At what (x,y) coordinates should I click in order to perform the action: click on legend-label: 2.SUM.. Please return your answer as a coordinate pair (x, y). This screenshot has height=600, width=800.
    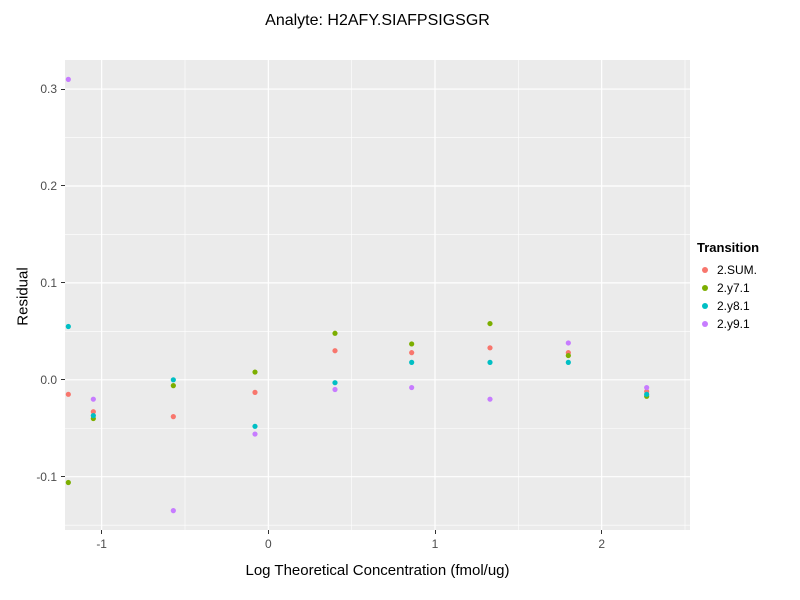
    Looking at the image, I should click on (737, 270).